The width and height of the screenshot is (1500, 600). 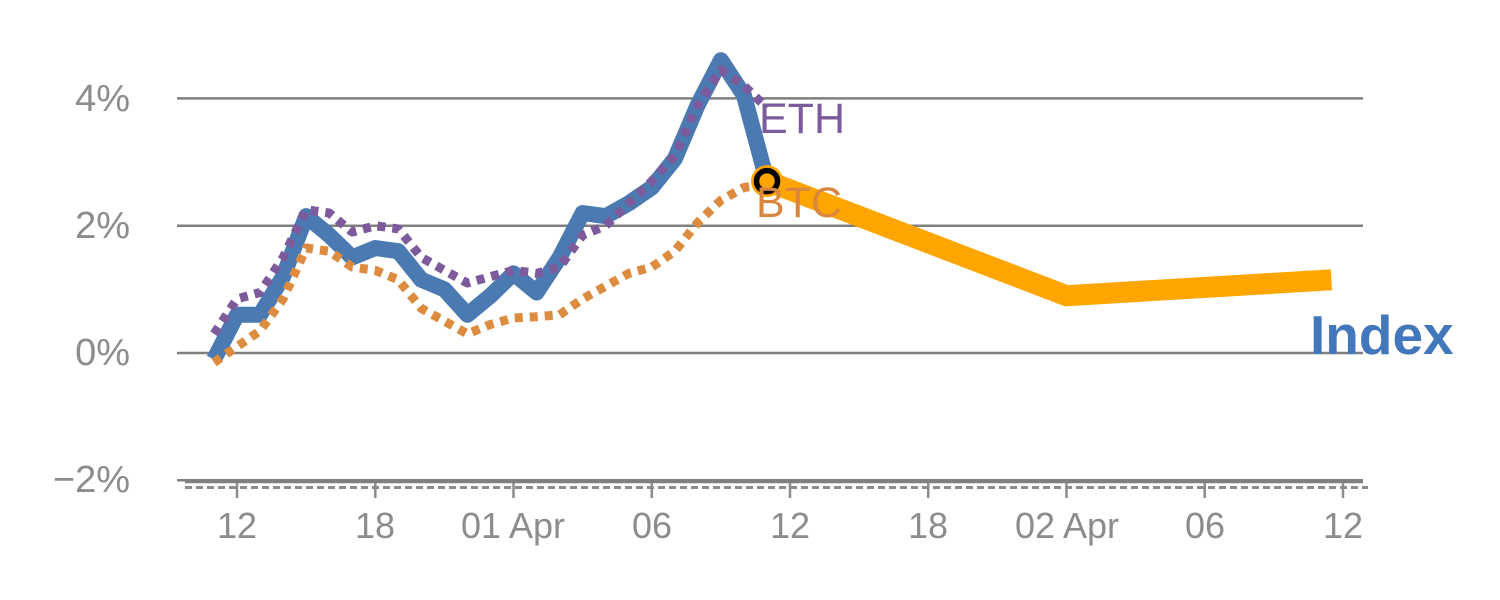 What do you see at coordinates (799, 203) in the screenshot?
I see `btc-series-label: BTC` at bounding box center [799, 203].